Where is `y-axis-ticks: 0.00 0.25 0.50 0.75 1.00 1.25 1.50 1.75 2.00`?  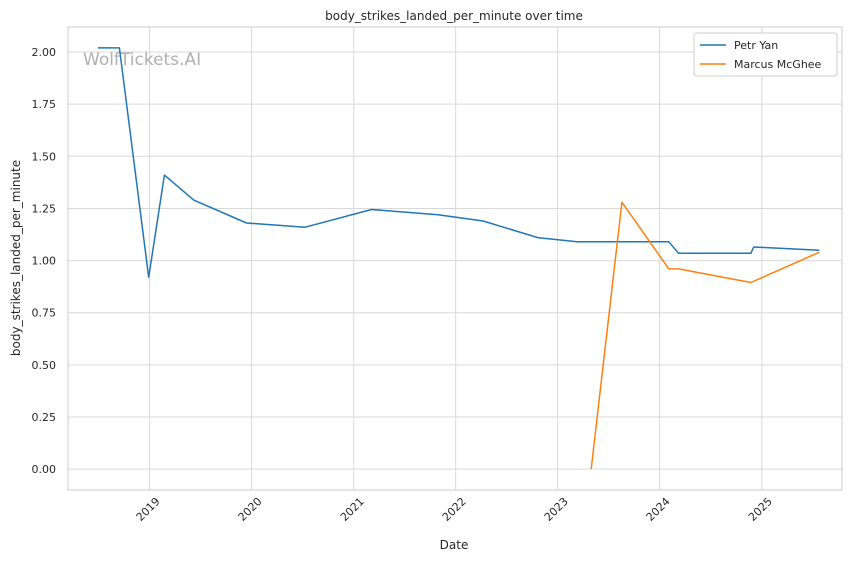
y-axis-ticks: 0.00 0.25 0.50 0.75 1.00 1.25 1.50 1.75 2.00 is located at coordinates (44, 261).